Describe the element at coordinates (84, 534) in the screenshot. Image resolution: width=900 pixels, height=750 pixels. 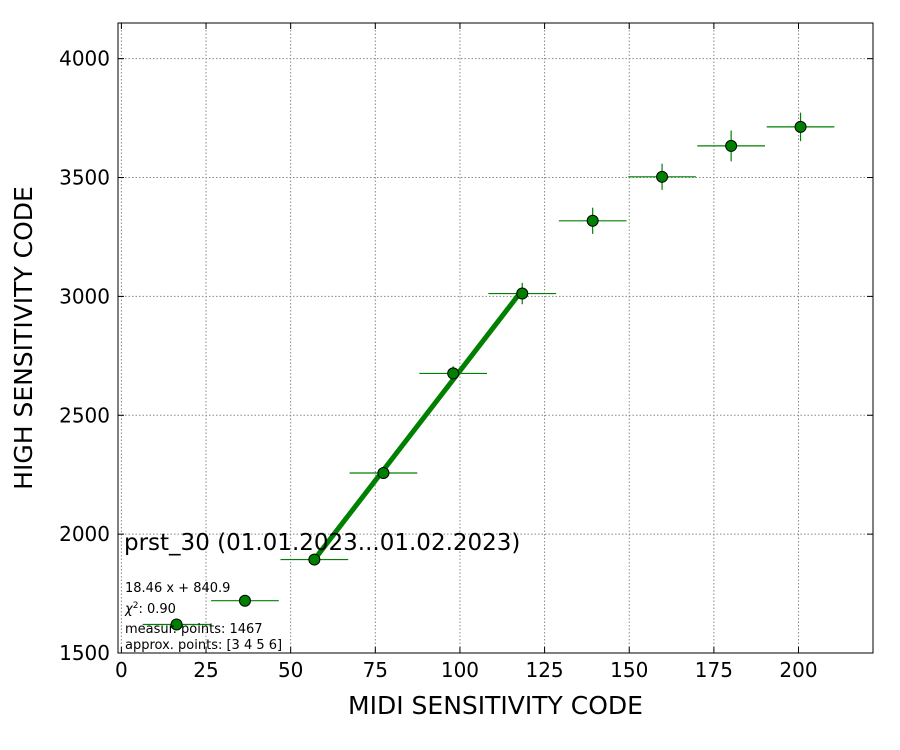
I see `y-tick-label: 2000` at that location.